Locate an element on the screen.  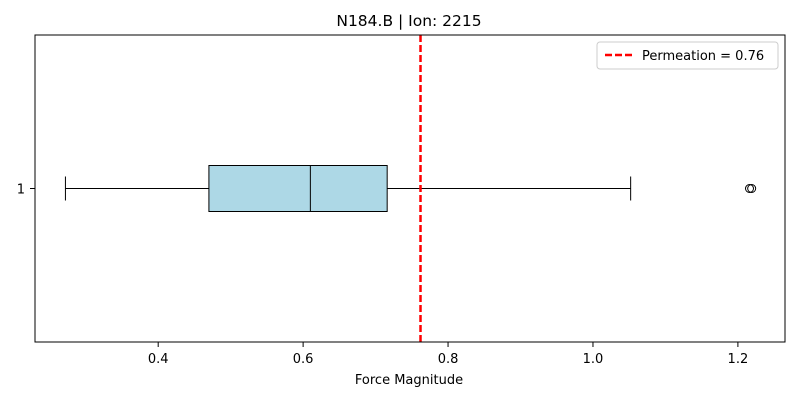
x-tick-label: 0.8 is located at coordinates (448, 359).